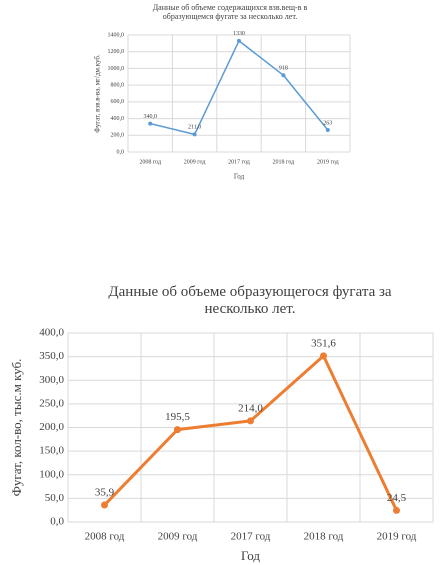  What do you see at coordinates (239, 88) in the screenshot?
I see `line` at bounding box center [239, 88].